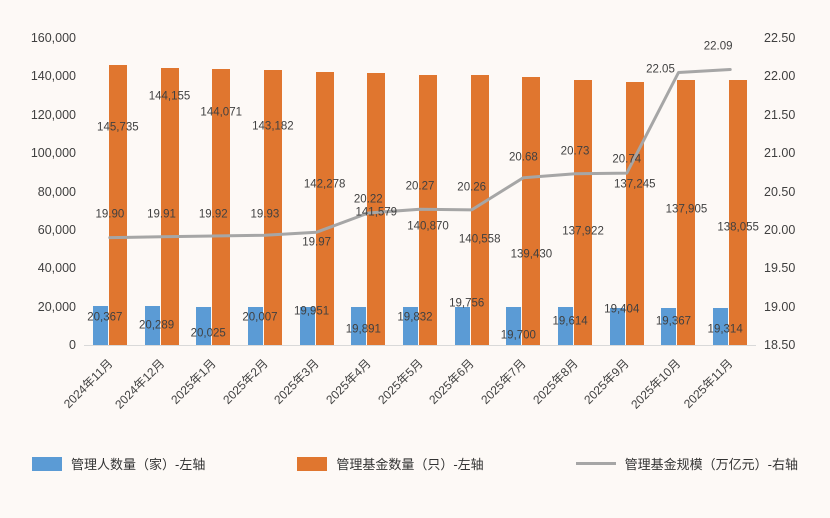 The height and width of the screenshot is (518, 830). What do you see at coordinates (780, 229) in the screenshot?
I see `y-axis-tick-right: 20.00` at bounding box center [780, 229].